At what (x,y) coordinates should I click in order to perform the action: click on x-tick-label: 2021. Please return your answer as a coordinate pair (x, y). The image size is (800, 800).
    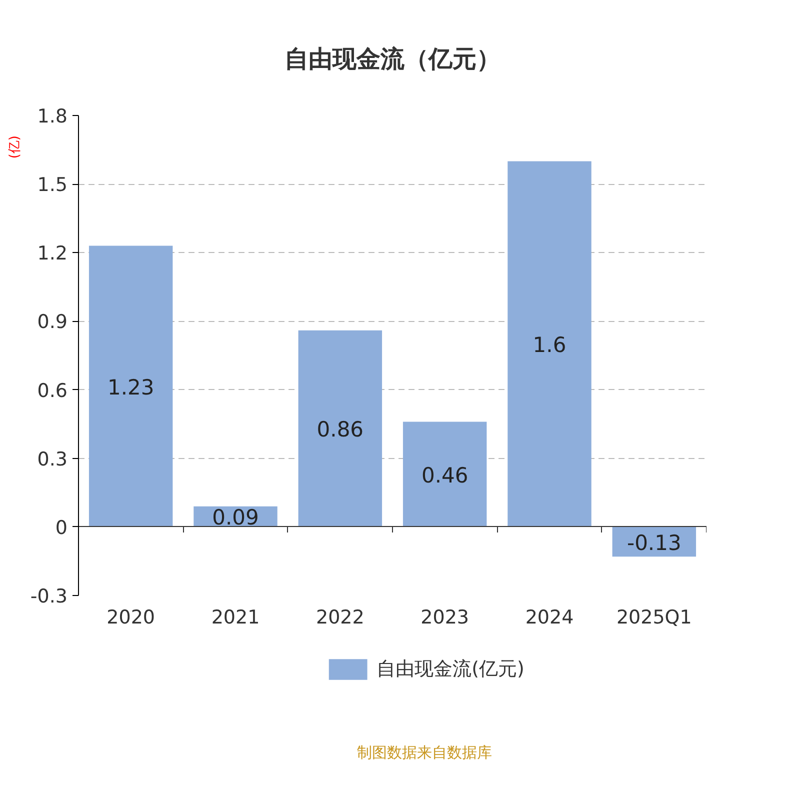
    Looking at the image, I should click on (235, 617).